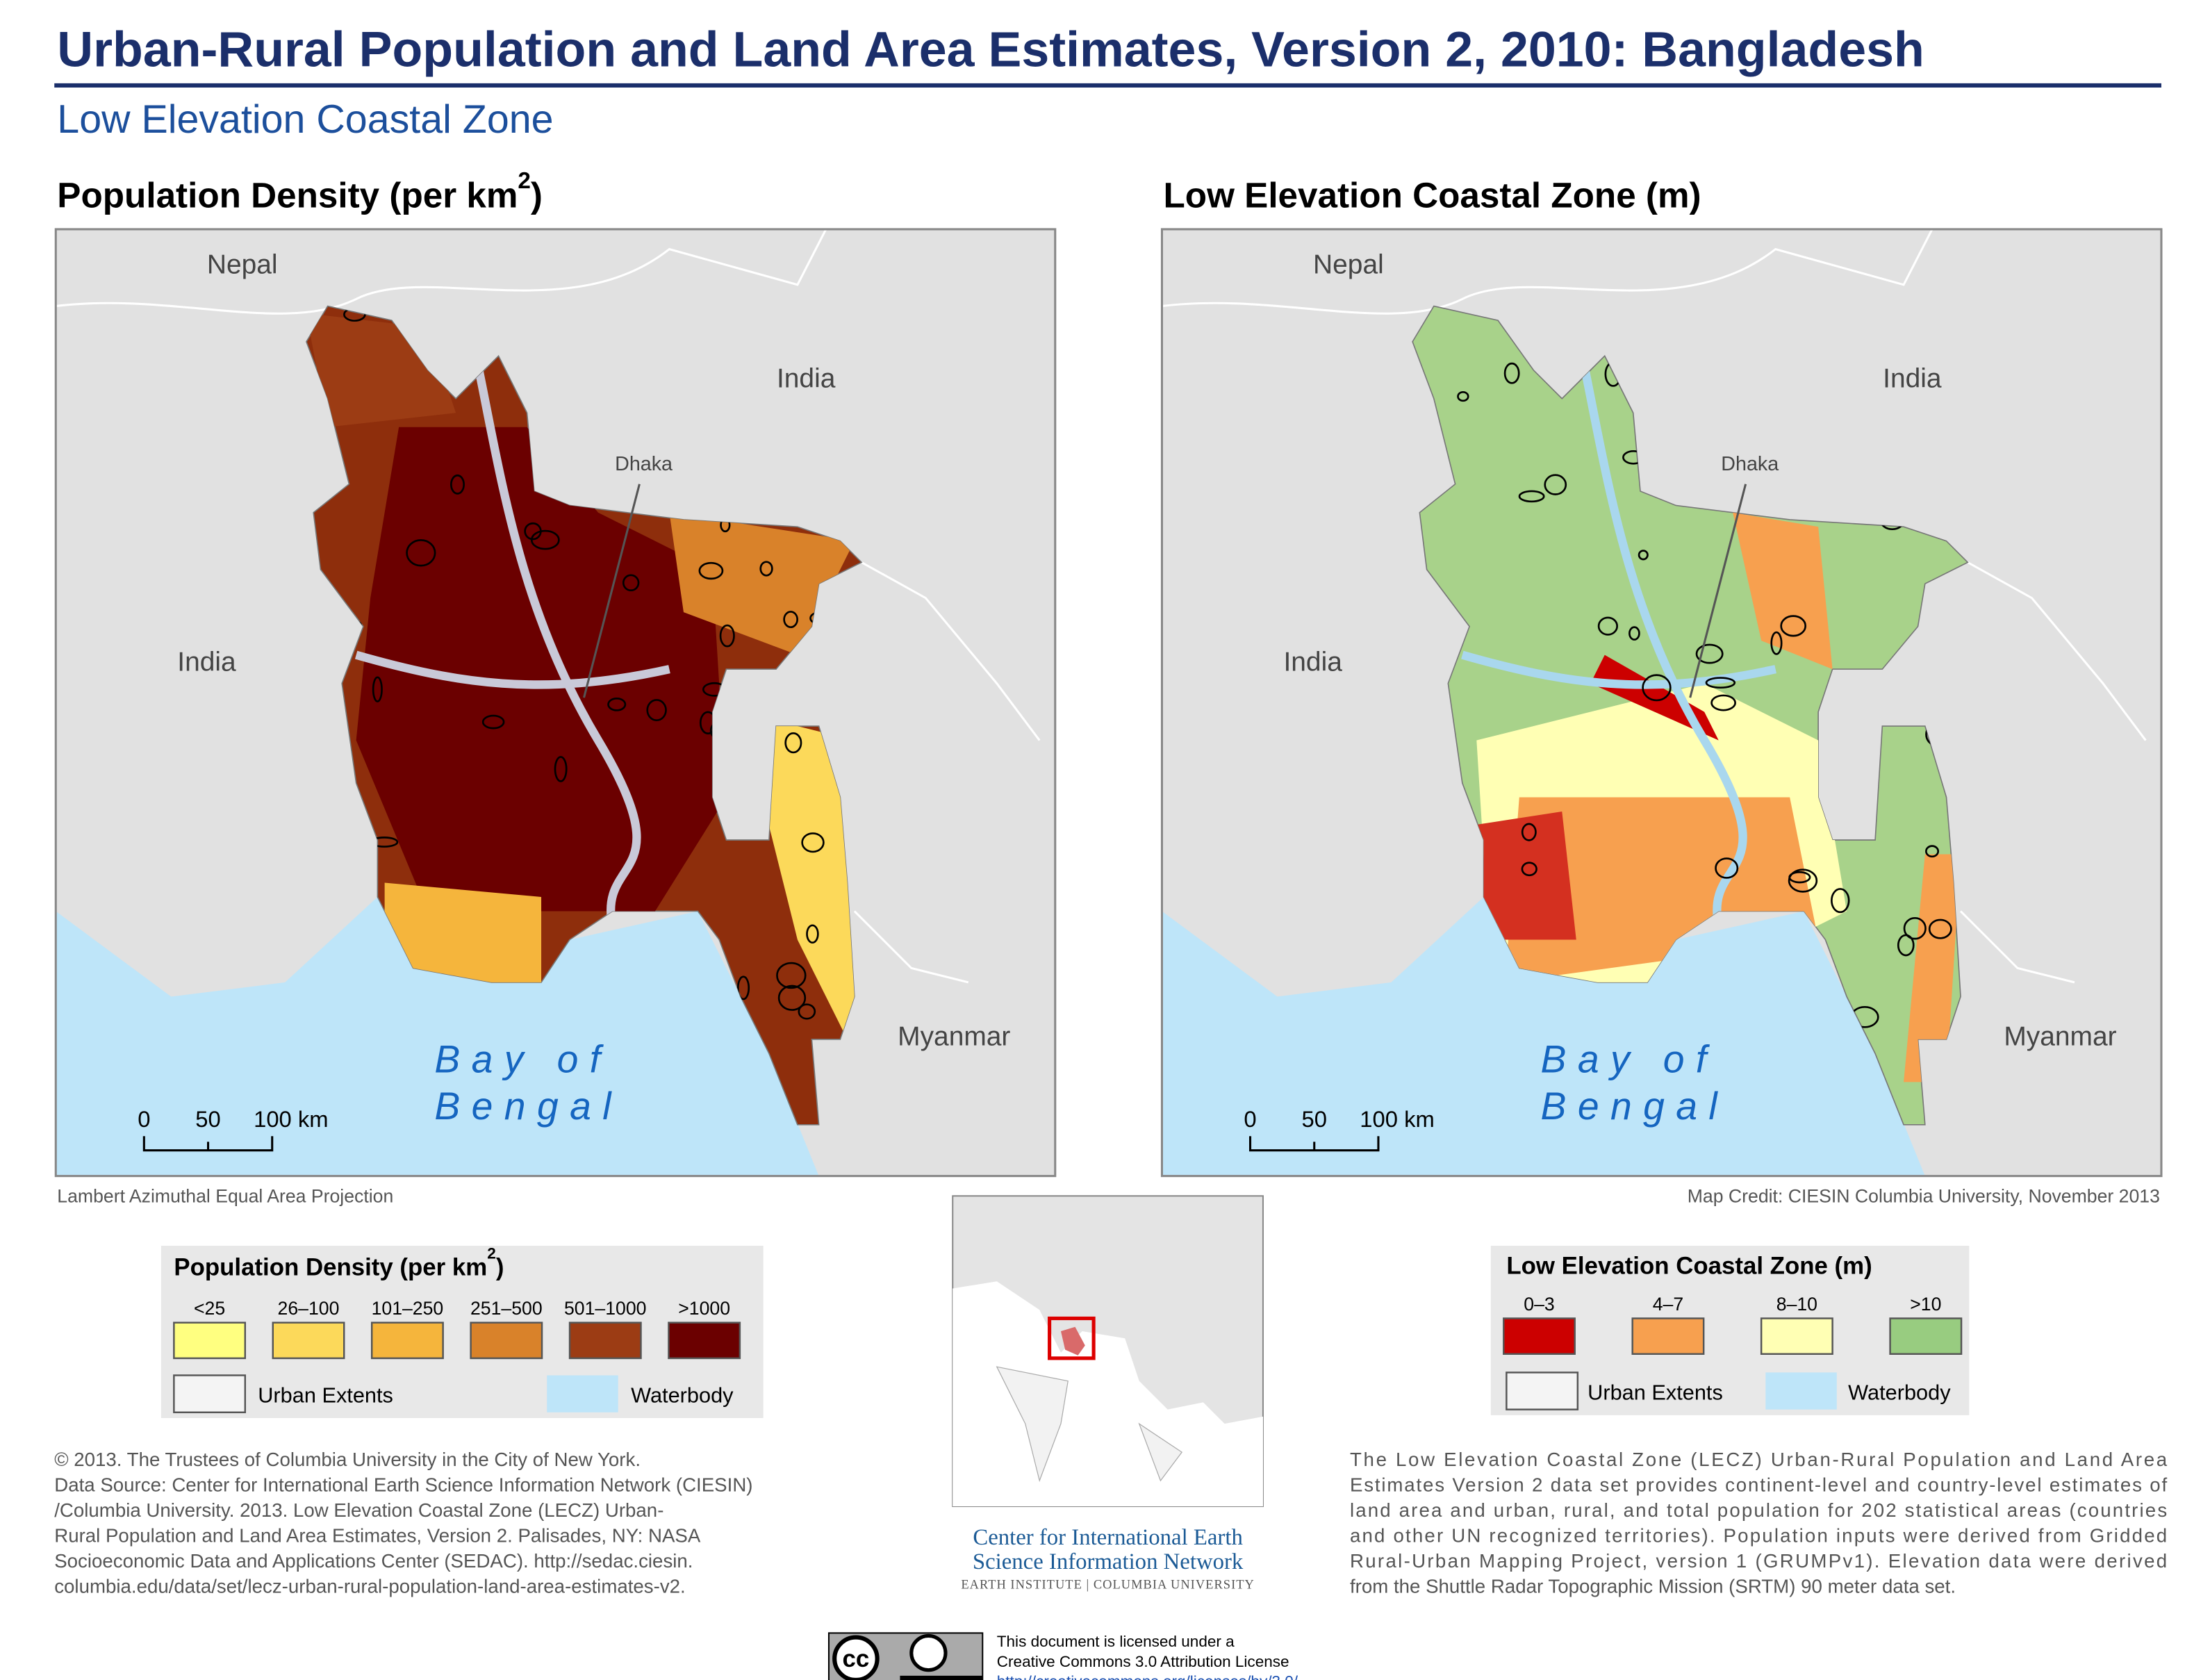 The image size is (2210, 1680). What do you see at coordinates (506, 1308) in the screenshot?
I see `legend-label: 251–500` at bounding box center [506, 1308].